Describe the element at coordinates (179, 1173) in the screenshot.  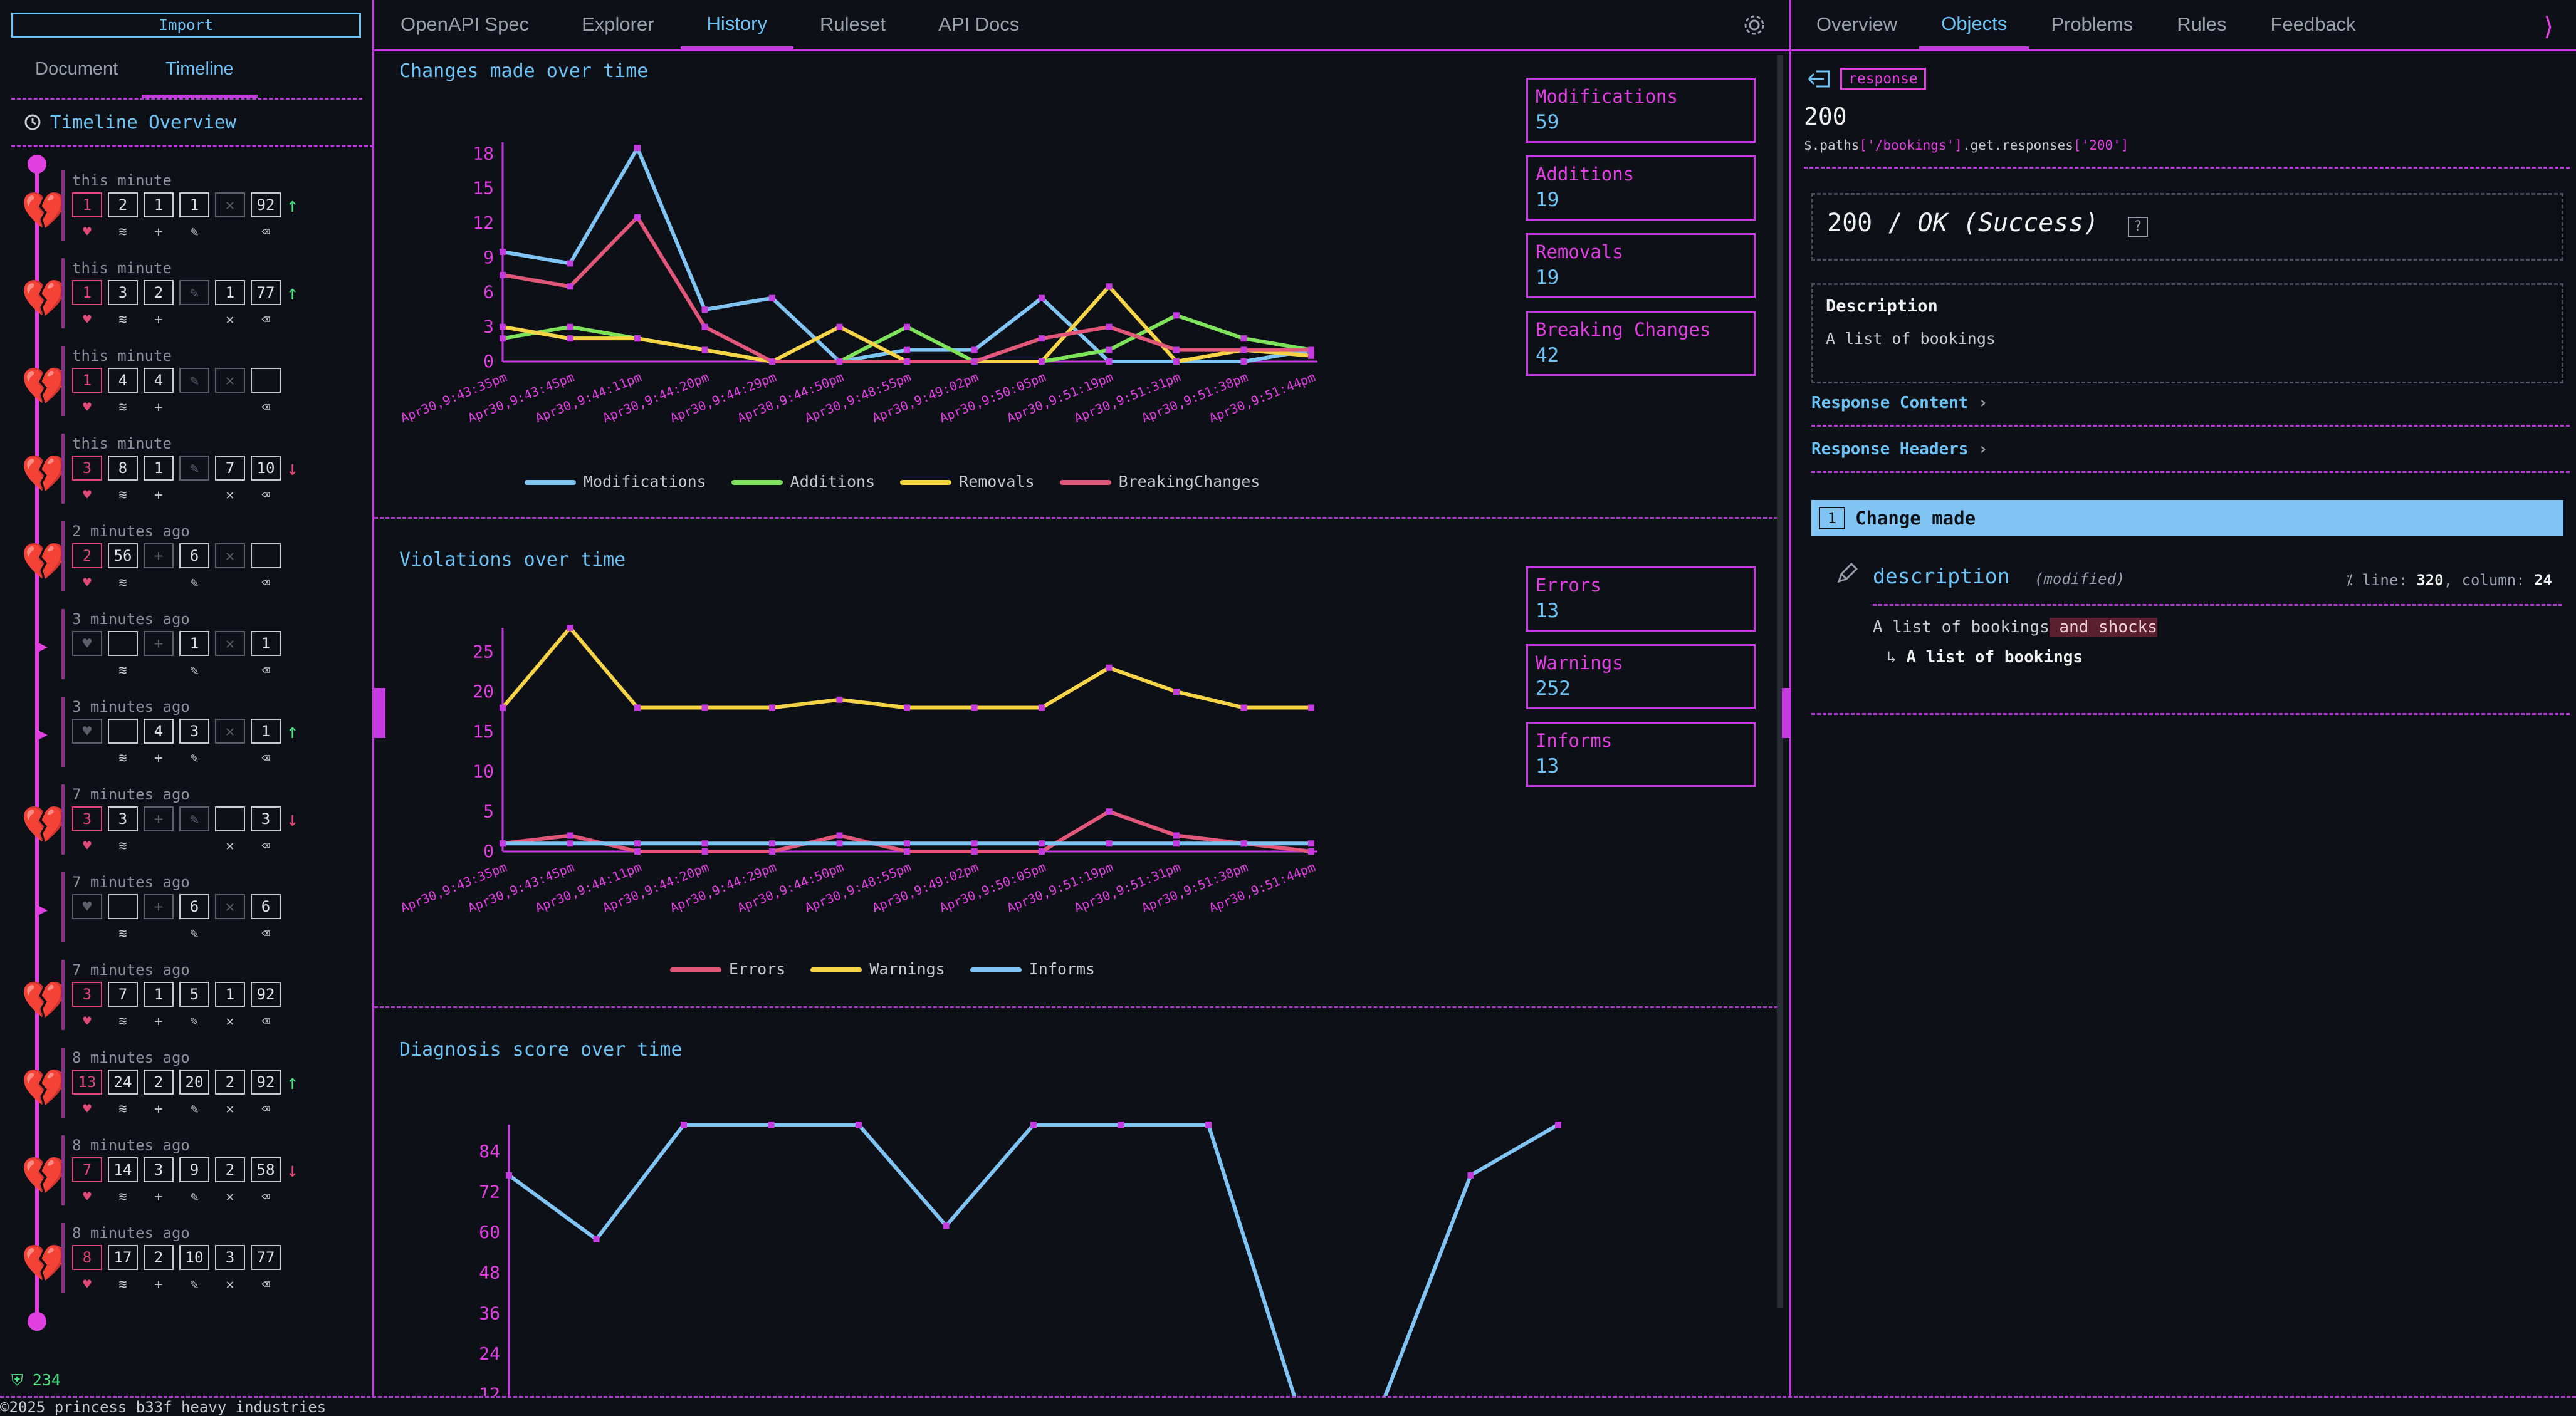
I see `timeline-entry: 💔 8 minutes ago 7 14 3 9 2 58 ↓ ♥ ≋ + ✎ ✕ ⌫` at that location.